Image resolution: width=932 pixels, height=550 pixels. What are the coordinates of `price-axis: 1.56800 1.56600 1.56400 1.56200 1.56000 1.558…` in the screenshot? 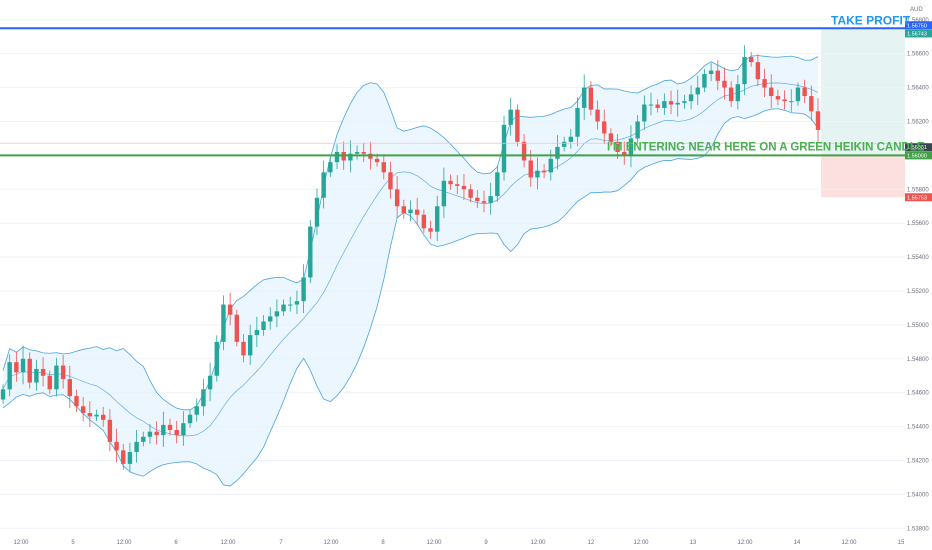 It's located at (918, 269).